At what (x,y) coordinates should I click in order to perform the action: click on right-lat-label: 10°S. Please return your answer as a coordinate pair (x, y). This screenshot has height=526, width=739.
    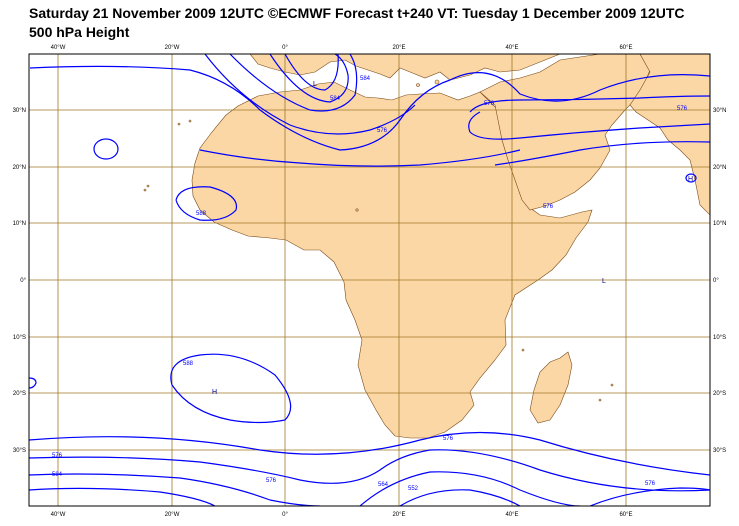
    Looking at the image, I should click on (719, 338).